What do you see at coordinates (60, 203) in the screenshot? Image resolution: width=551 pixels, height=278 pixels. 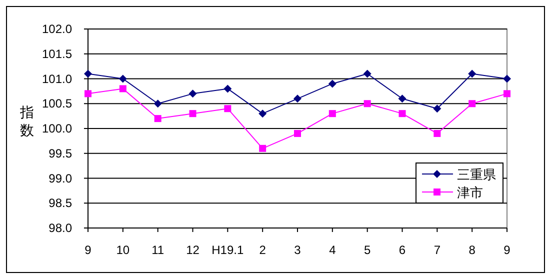 I see `y-tick-label: 98.5` at bounding box center [60, 203].